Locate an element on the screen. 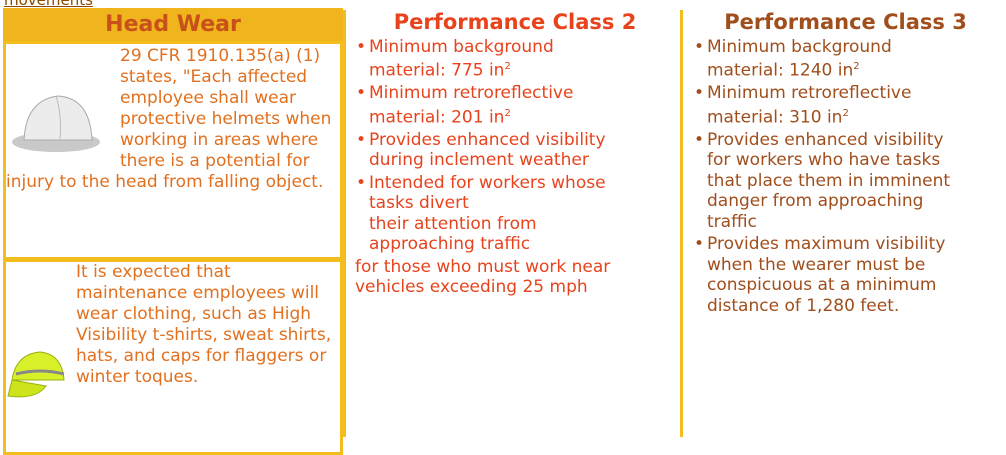  item-line: approaching traffic is located at coordinates (450, 244).